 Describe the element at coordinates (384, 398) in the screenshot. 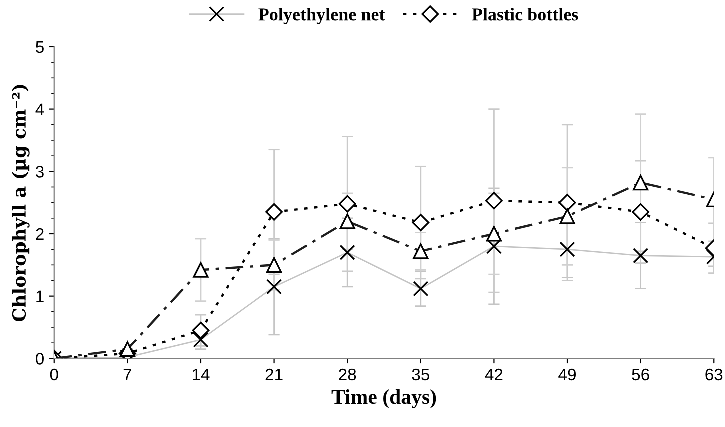

I see `x-axis-title: Time (days)` at that location.